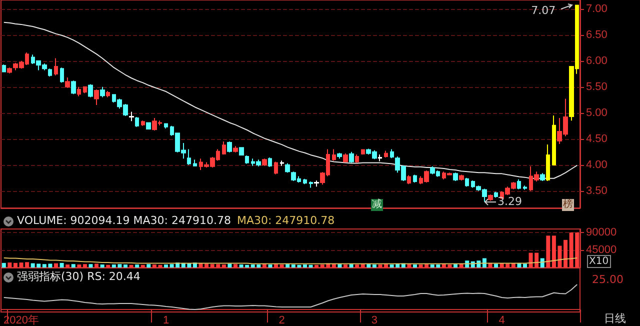 Image resolution: width=640 pixels, height=326 pixels. What do you see at coordinates (597, 190) in the screenshot?
I see `y-tick-label: 3.50` at bounding box center [597, 190].